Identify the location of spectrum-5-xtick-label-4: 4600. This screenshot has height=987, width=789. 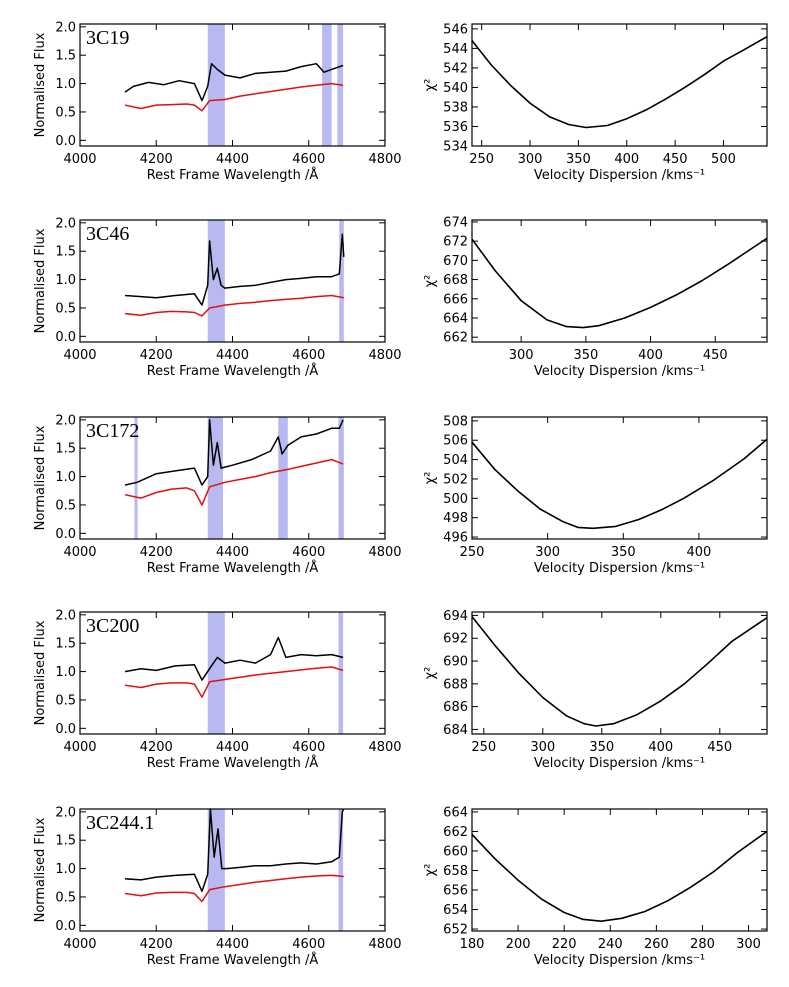
(308, 944).